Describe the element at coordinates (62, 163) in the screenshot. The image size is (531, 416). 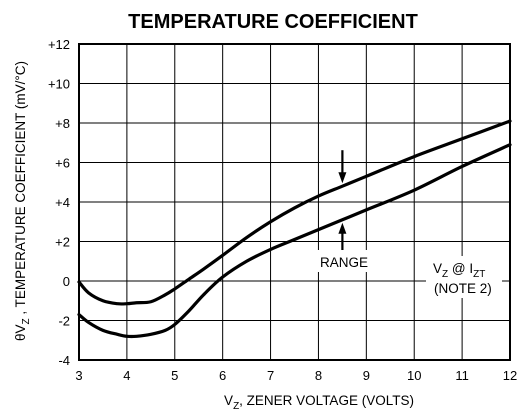
I see `y-tick-label: +6` at that location.